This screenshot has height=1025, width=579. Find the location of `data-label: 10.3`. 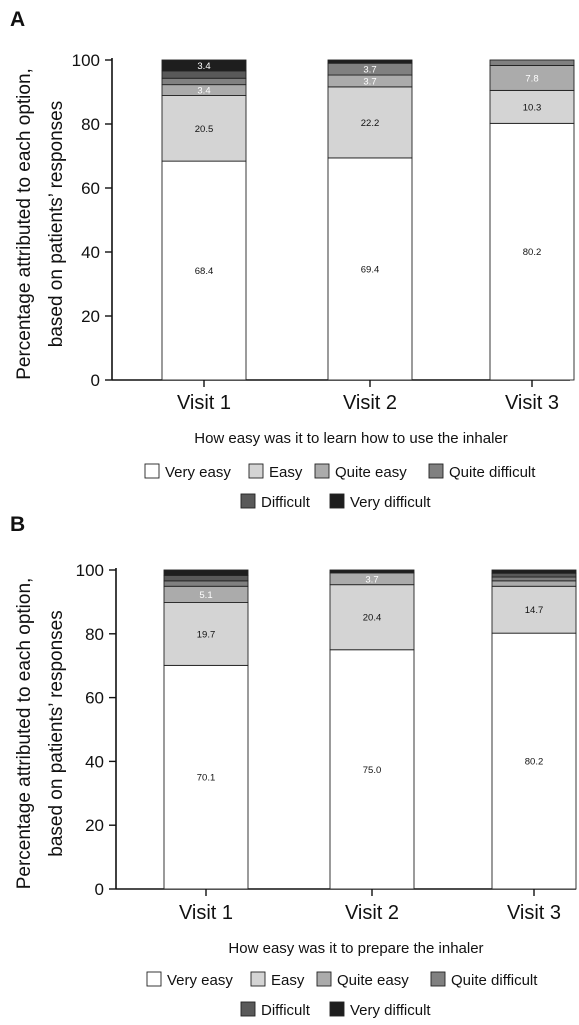

data-label: 10.3 is located at coordinates (532, 107).